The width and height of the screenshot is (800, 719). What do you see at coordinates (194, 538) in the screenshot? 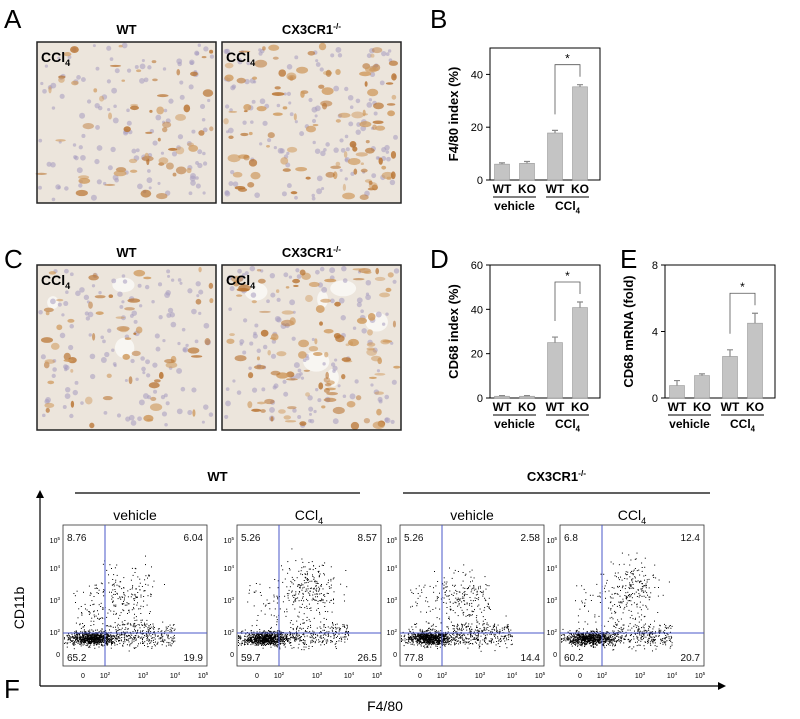
I see `quadrant-value: 6.04` at bounding box center [194, 538].